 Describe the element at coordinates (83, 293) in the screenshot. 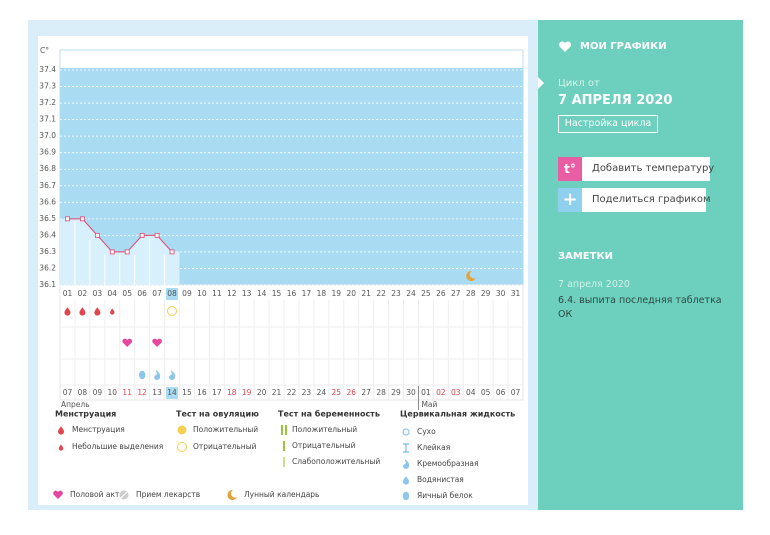

I see `day-label: 02` at that location.